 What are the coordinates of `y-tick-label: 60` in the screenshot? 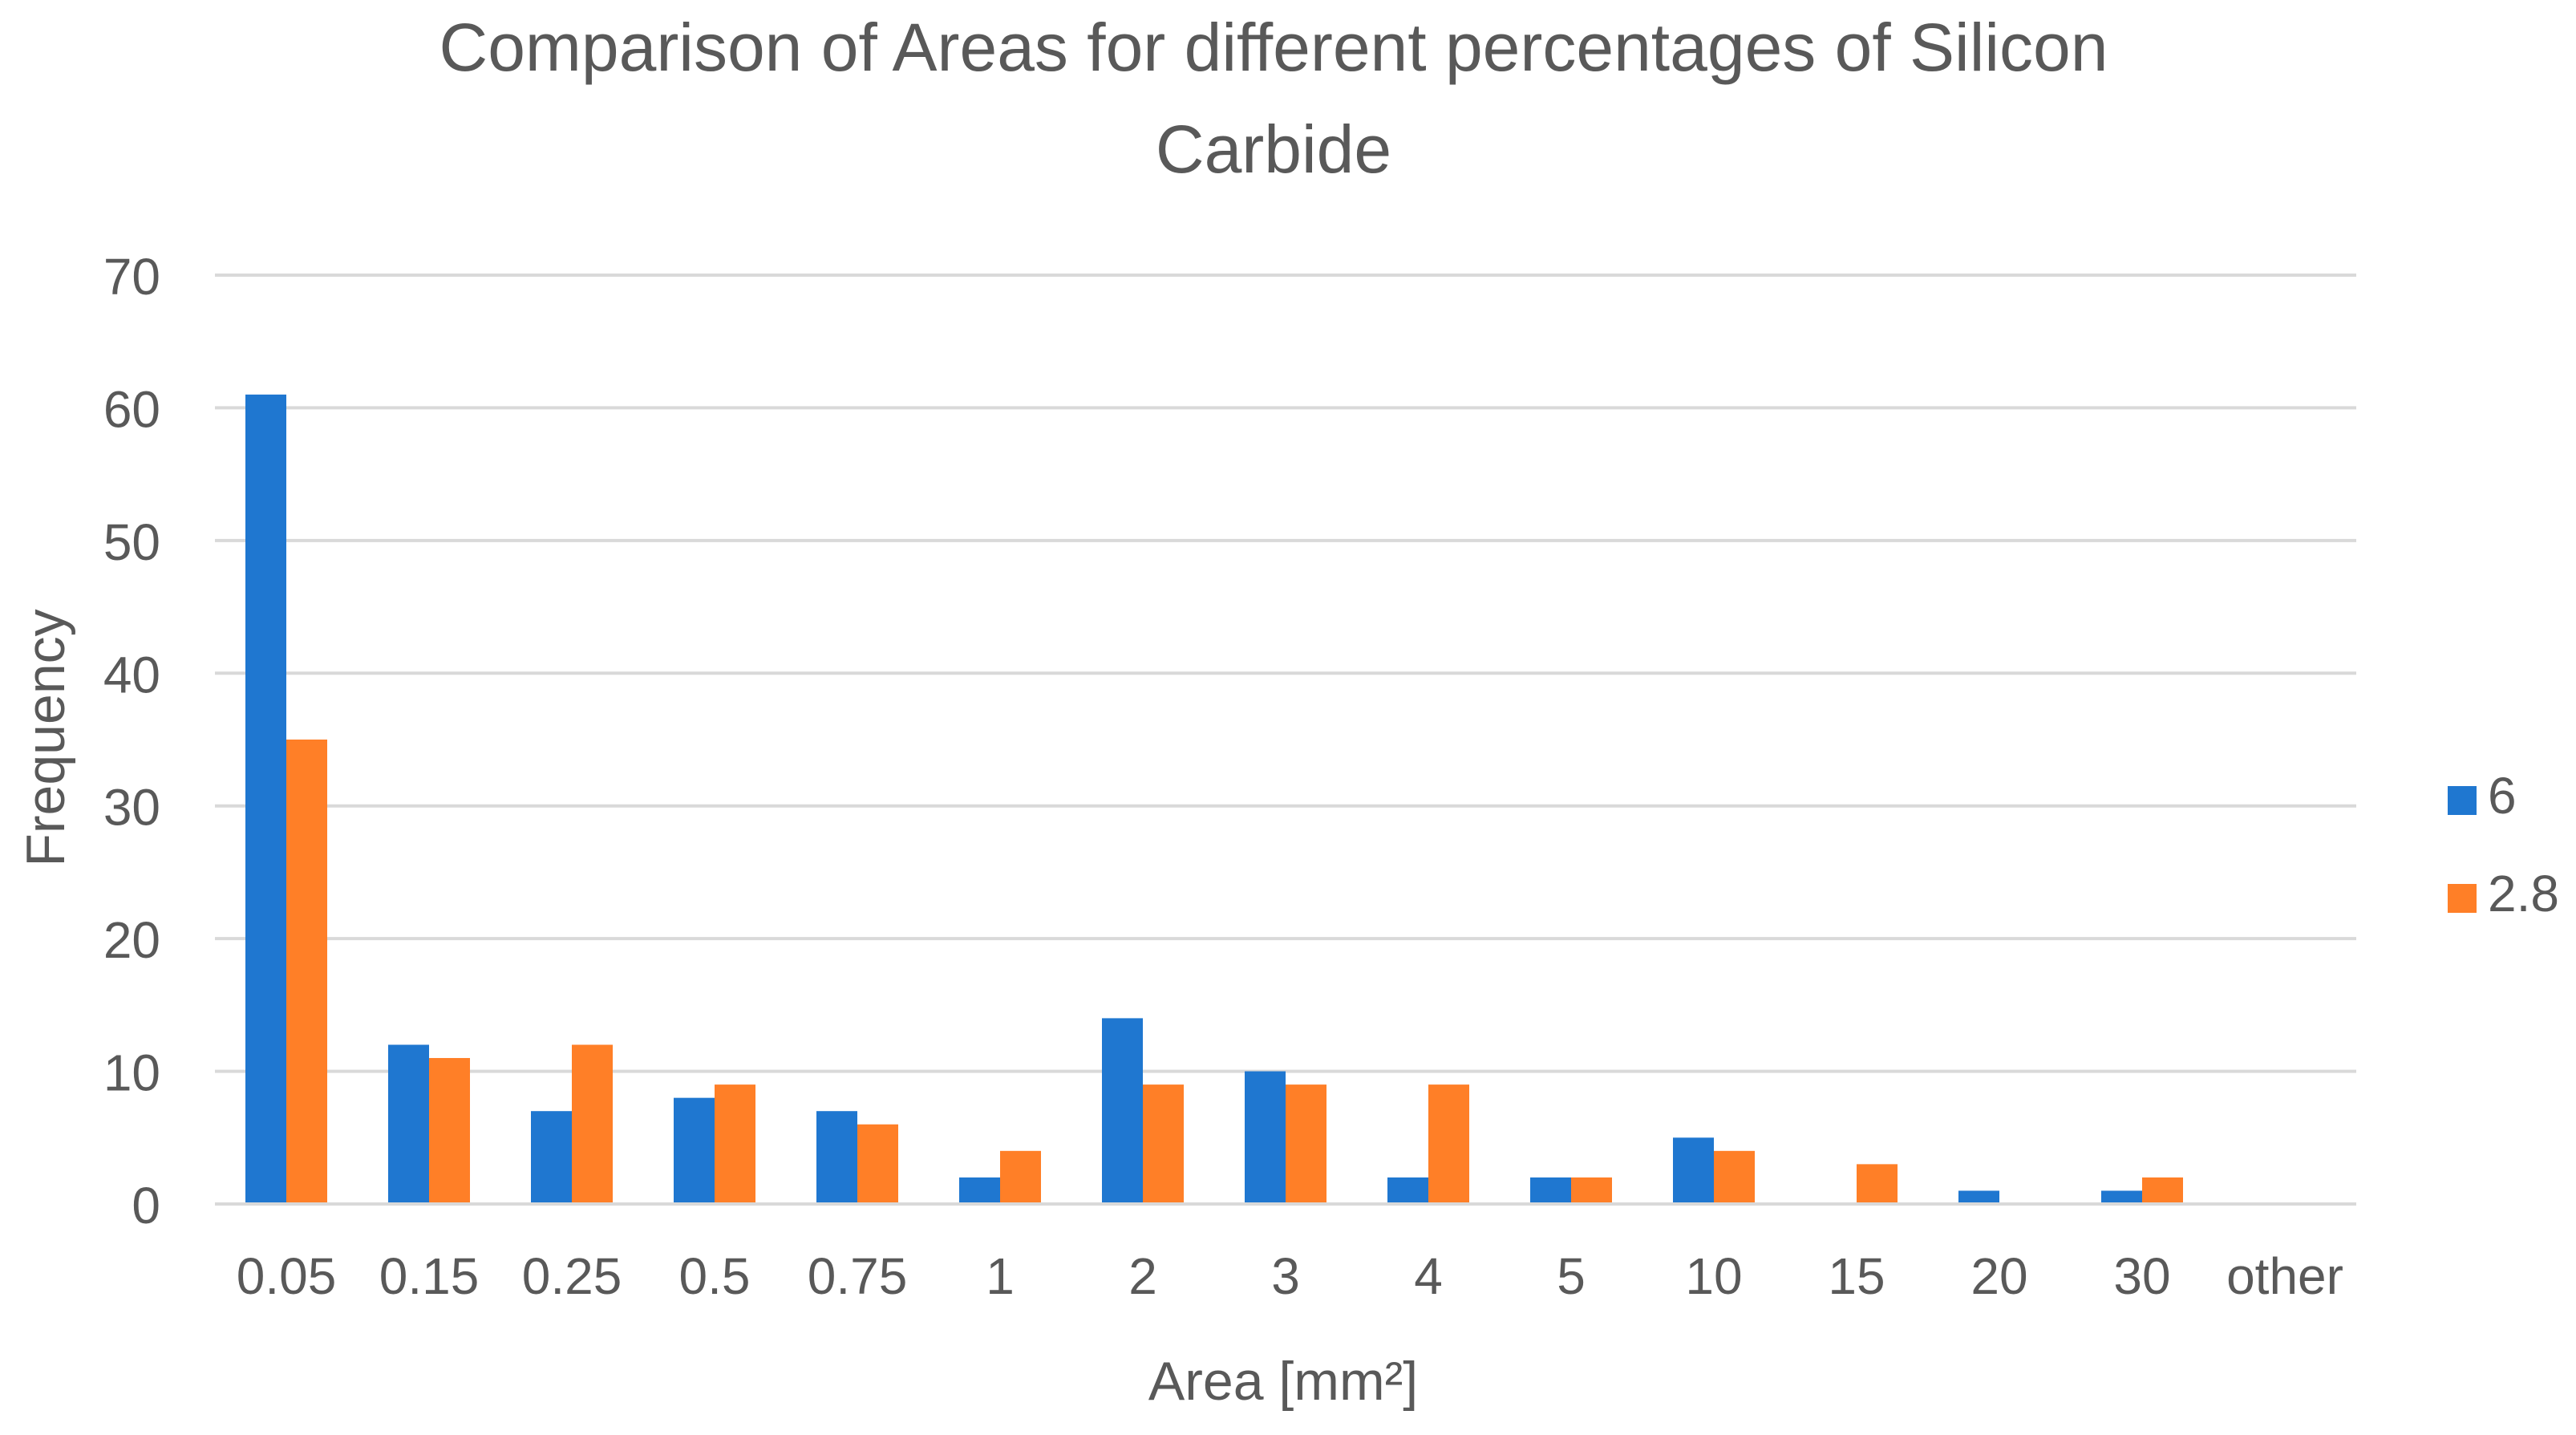 It's located at (131, 409).